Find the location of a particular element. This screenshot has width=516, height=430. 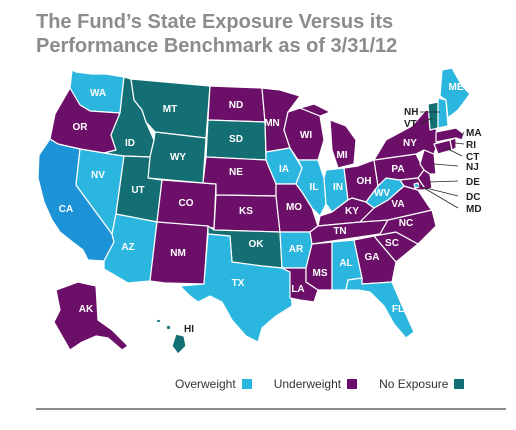

connector-CT is located at coordinates (454, 152).